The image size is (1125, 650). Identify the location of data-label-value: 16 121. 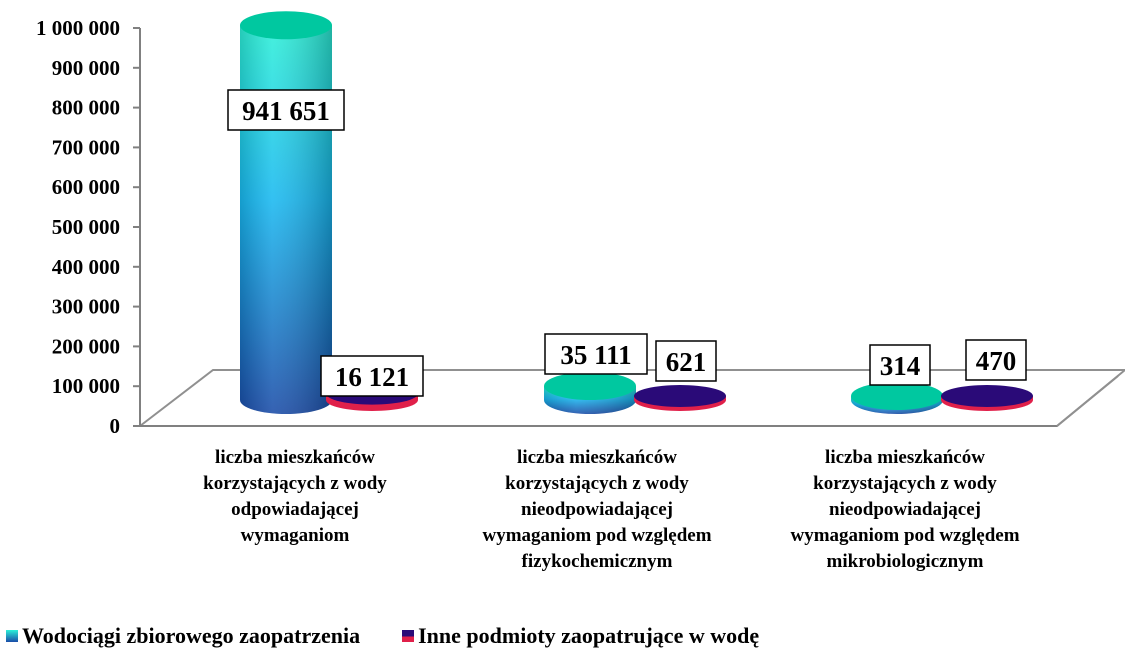
(372, 377).